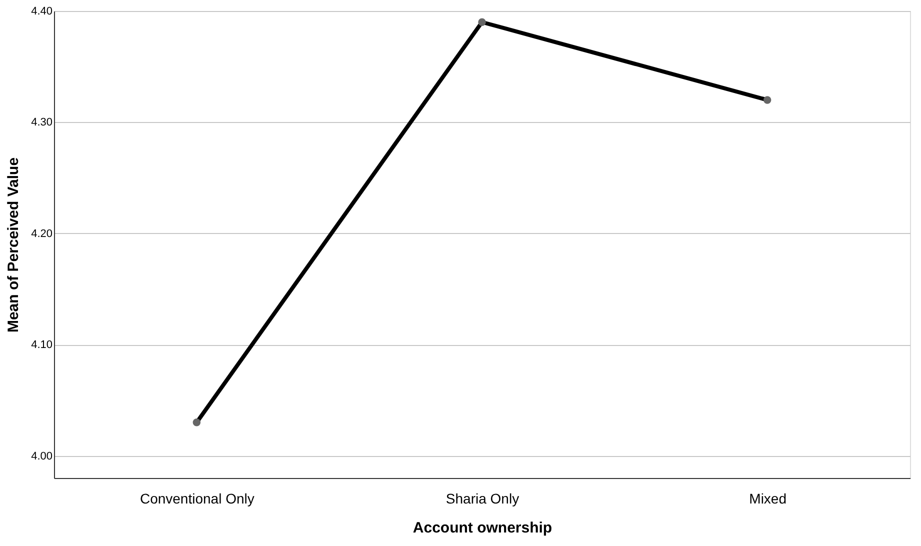 This screenshot has width=921, height=546. What do you see at coordinates (41, 456) in the screenshot?
I see `y-tick-label: 4.00` at bounding box center [41, 456].